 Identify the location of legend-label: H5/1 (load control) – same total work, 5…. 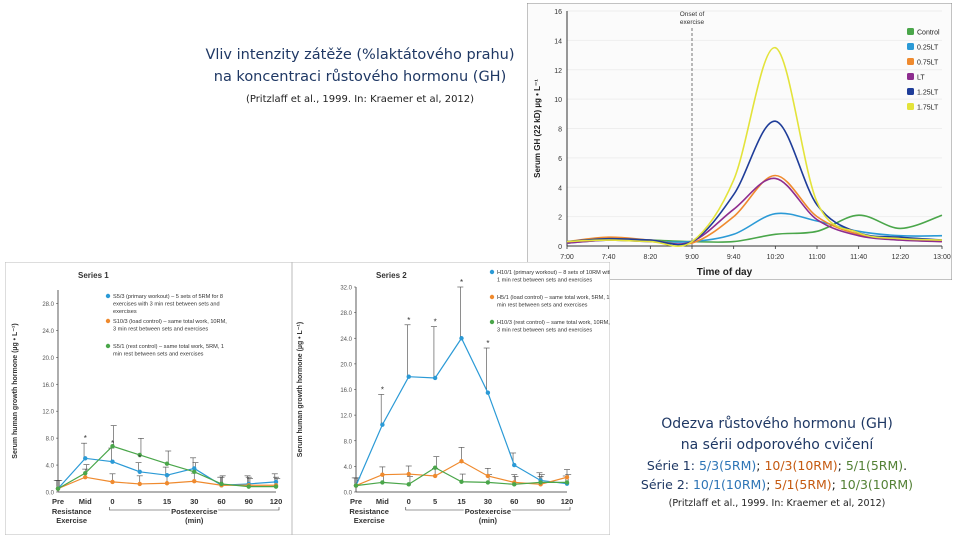
(553, 298).